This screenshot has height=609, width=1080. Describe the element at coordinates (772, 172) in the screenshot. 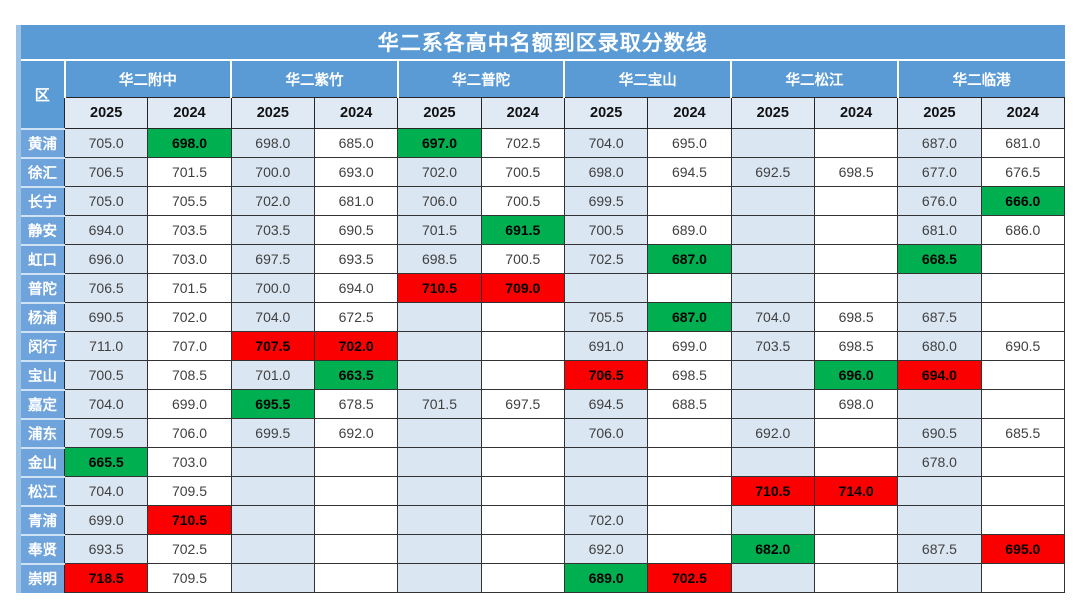

I see `score-cell: 692.5` at that location.